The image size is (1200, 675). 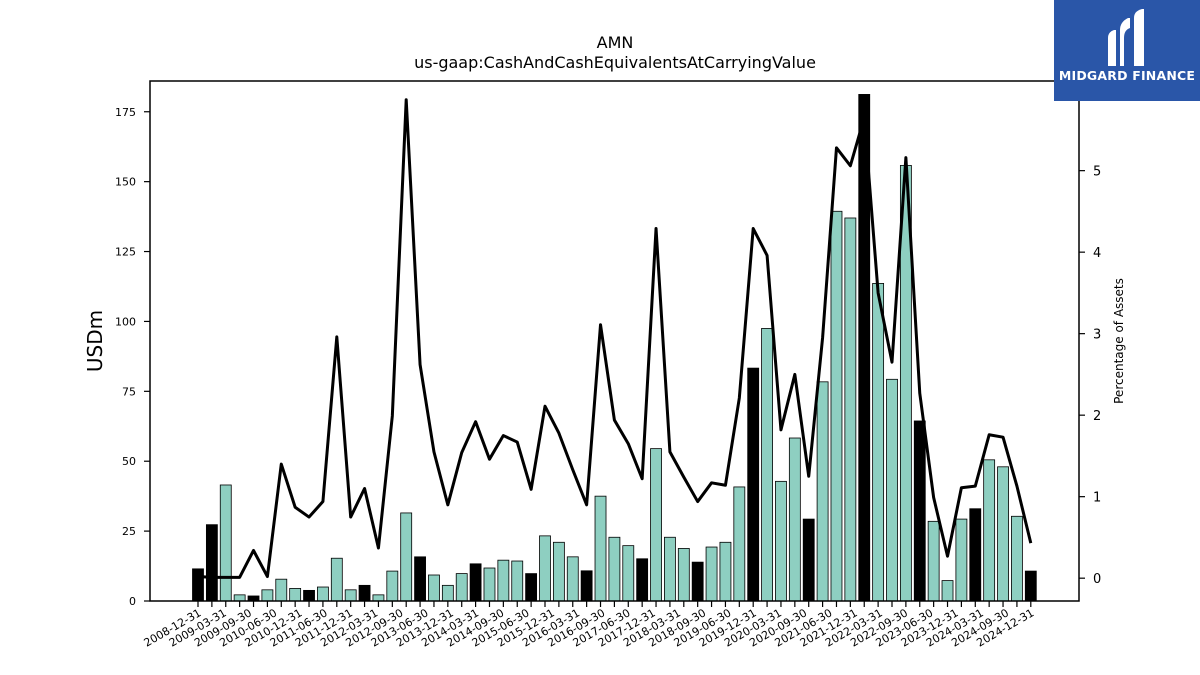 I want to click on logo-text: MIDGARD FINANCE, so click(x=1127, y=75).